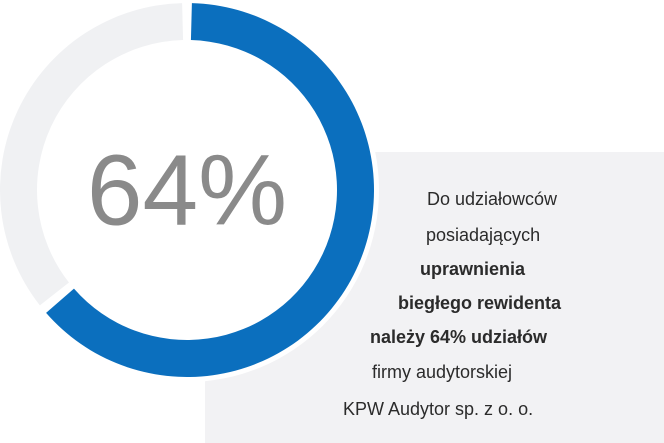  Describe the element at coordinates (442, 372) in the screenshot. I see `caption-line: firmy audytorskiej` at that location.